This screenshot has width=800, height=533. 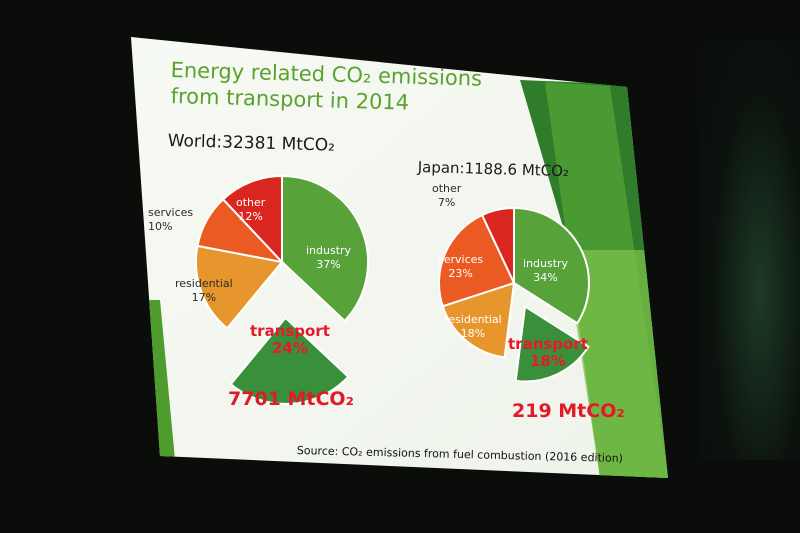 I want to click on japan-industry-slice, so click(x=551, y=265).